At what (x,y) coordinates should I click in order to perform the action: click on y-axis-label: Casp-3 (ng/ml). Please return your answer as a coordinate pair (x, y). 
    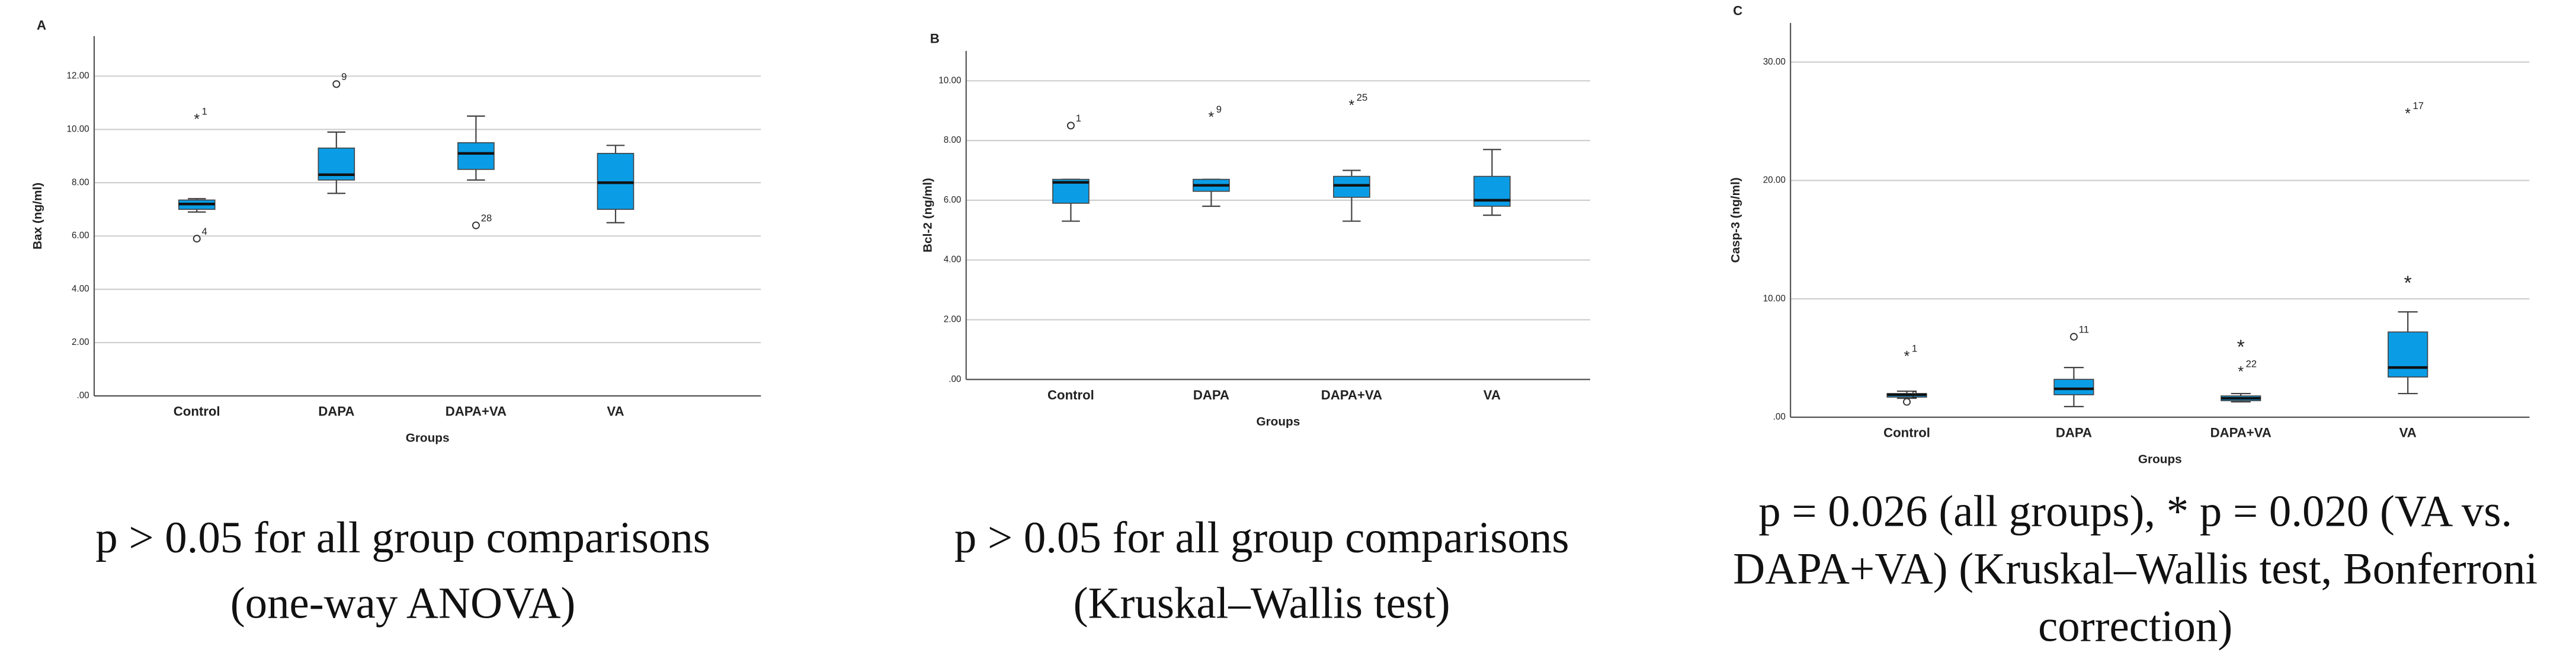
    Looking at the image, I should click on (1735, 220).